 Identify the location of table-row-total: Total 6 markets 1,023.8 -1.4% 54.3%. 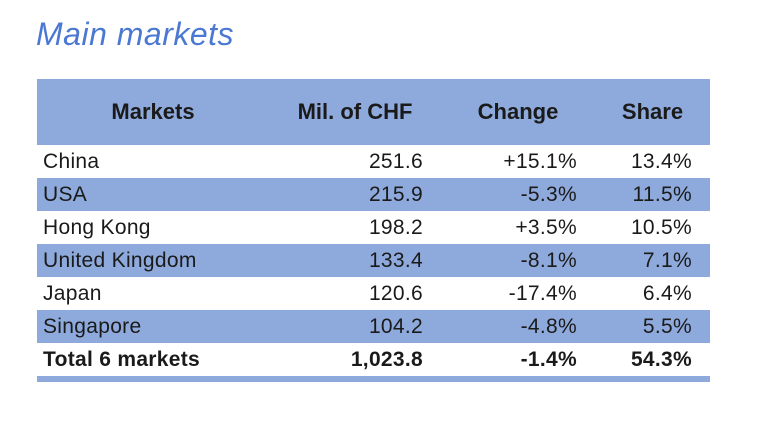
(373, 359).